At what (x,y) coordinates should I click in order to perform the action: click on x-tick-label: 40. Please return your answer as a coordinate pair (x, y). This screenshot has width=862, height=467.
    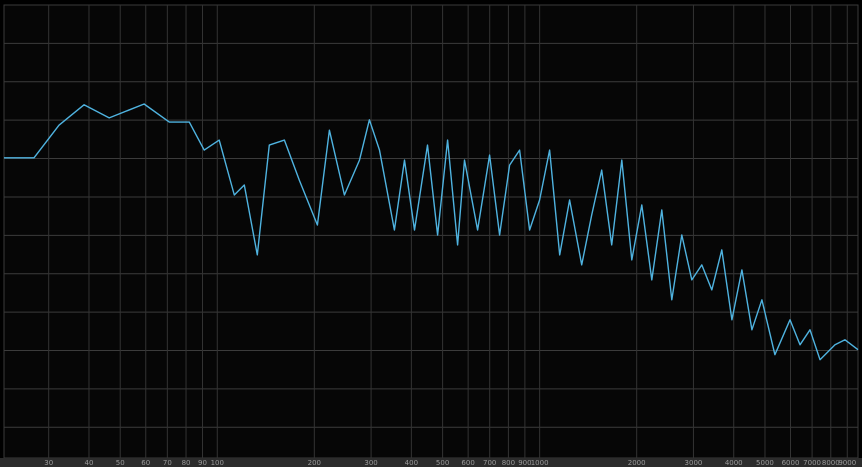
    Looking at the image, I should click on (89, 463).